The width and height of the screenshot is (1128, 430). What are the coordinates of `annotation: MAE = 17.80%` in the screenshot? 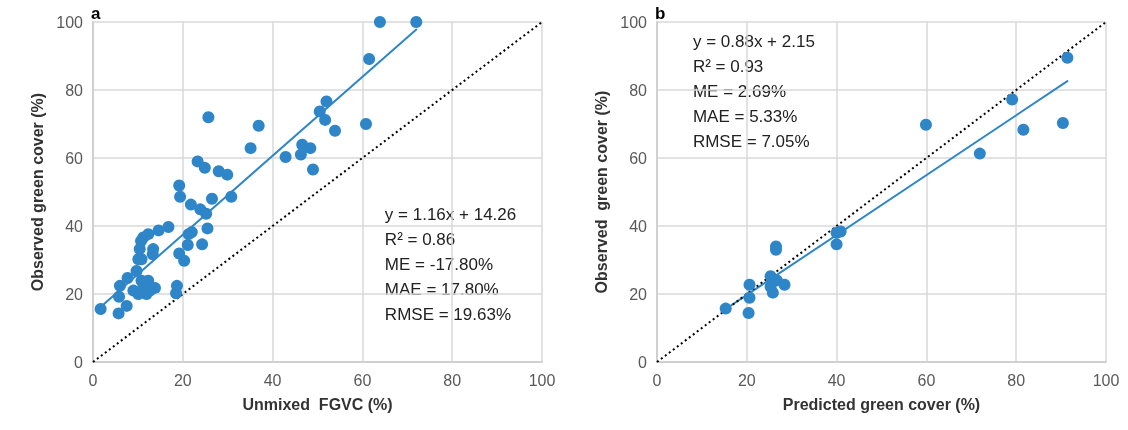 It's located at (441, 290).